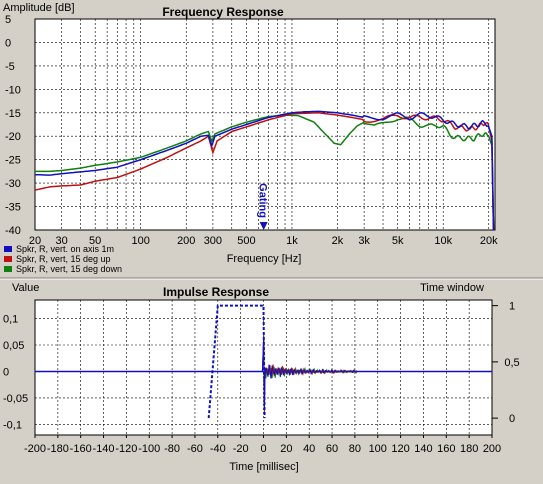  Describe the element at coordinates (172, 449) in the screenshot. I see `x-tick-label: -80` at that location.